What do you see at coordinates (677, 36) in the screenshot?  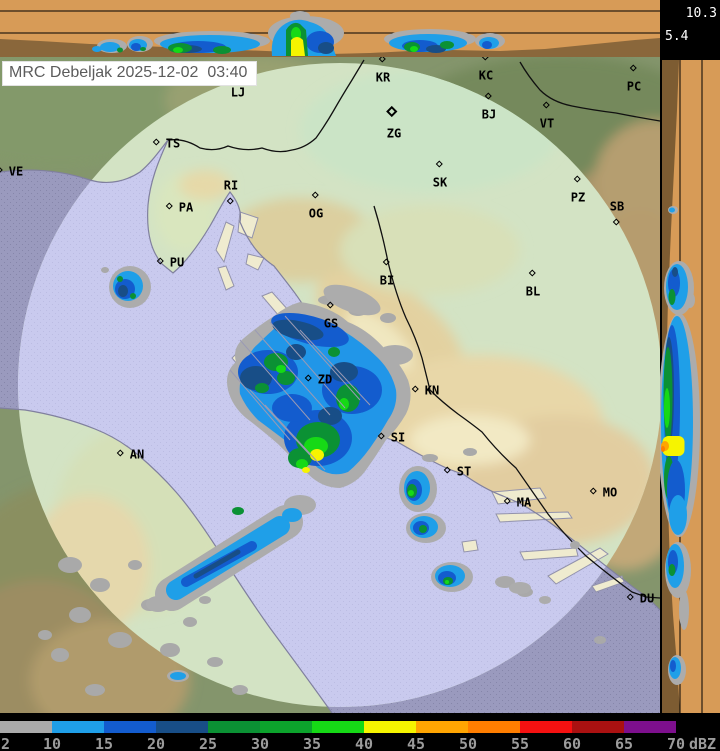 I see `height-label-lower: 5.4` at bounding box center [677, 36].